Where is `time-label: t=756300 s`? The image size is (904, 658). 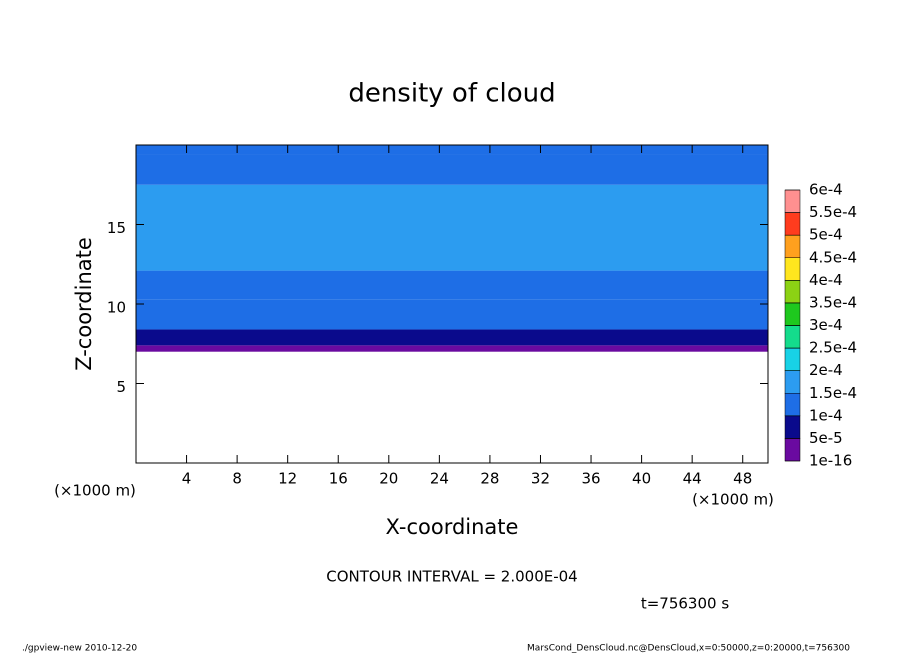
time-label: t=756300 s is located at coordinates (685, 604).